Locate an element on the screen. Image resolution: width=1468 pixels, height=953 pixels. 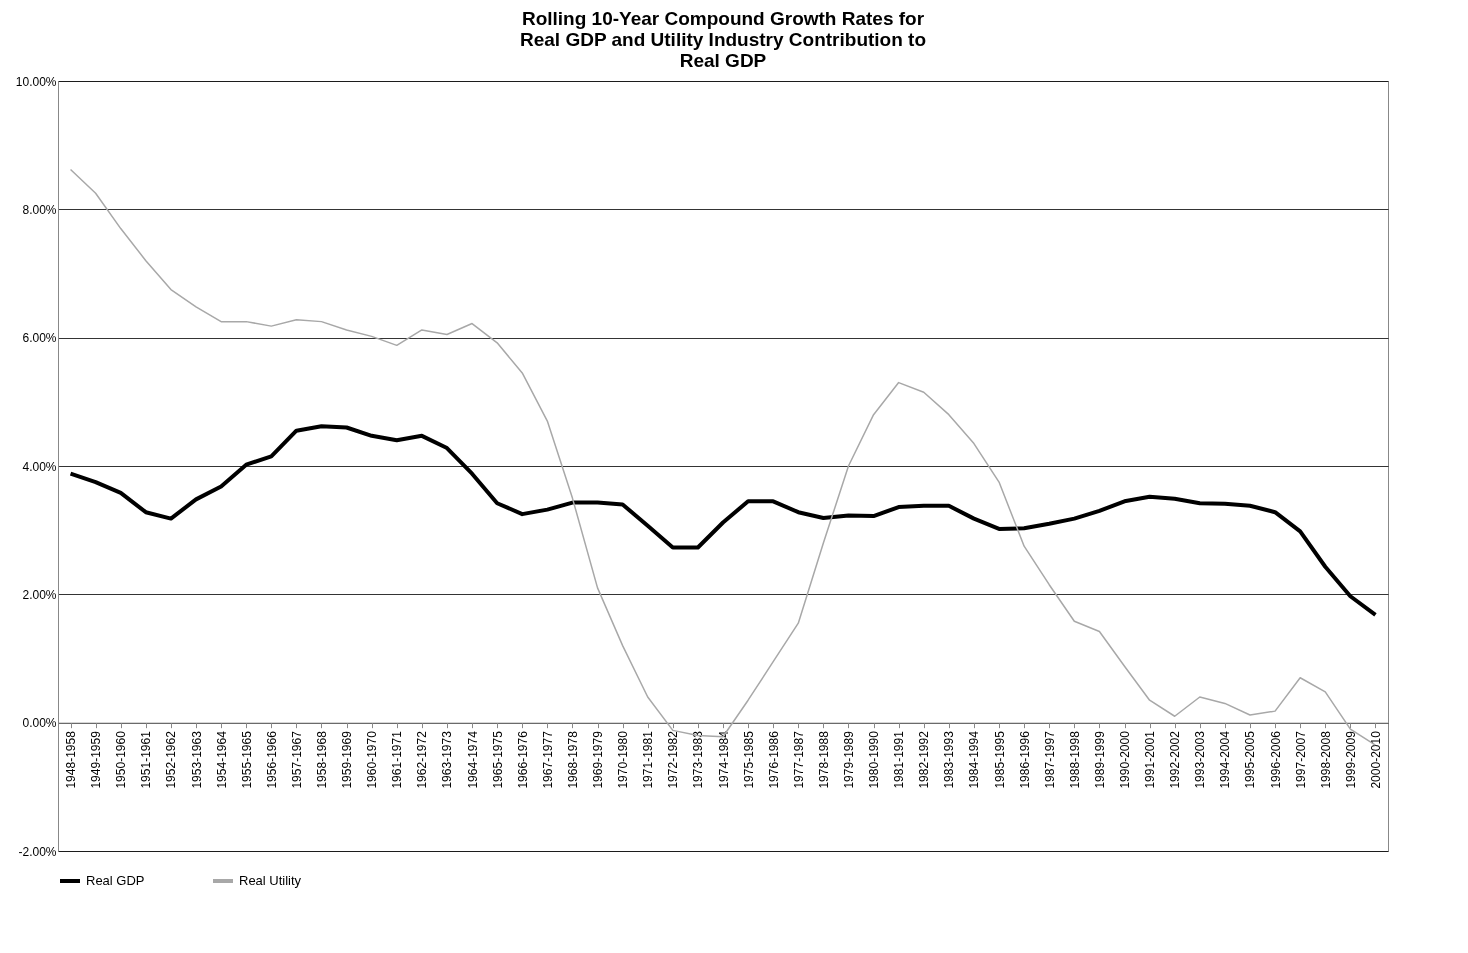
x-tick-label: 1979-1989 is located at coordinates (848, 759).